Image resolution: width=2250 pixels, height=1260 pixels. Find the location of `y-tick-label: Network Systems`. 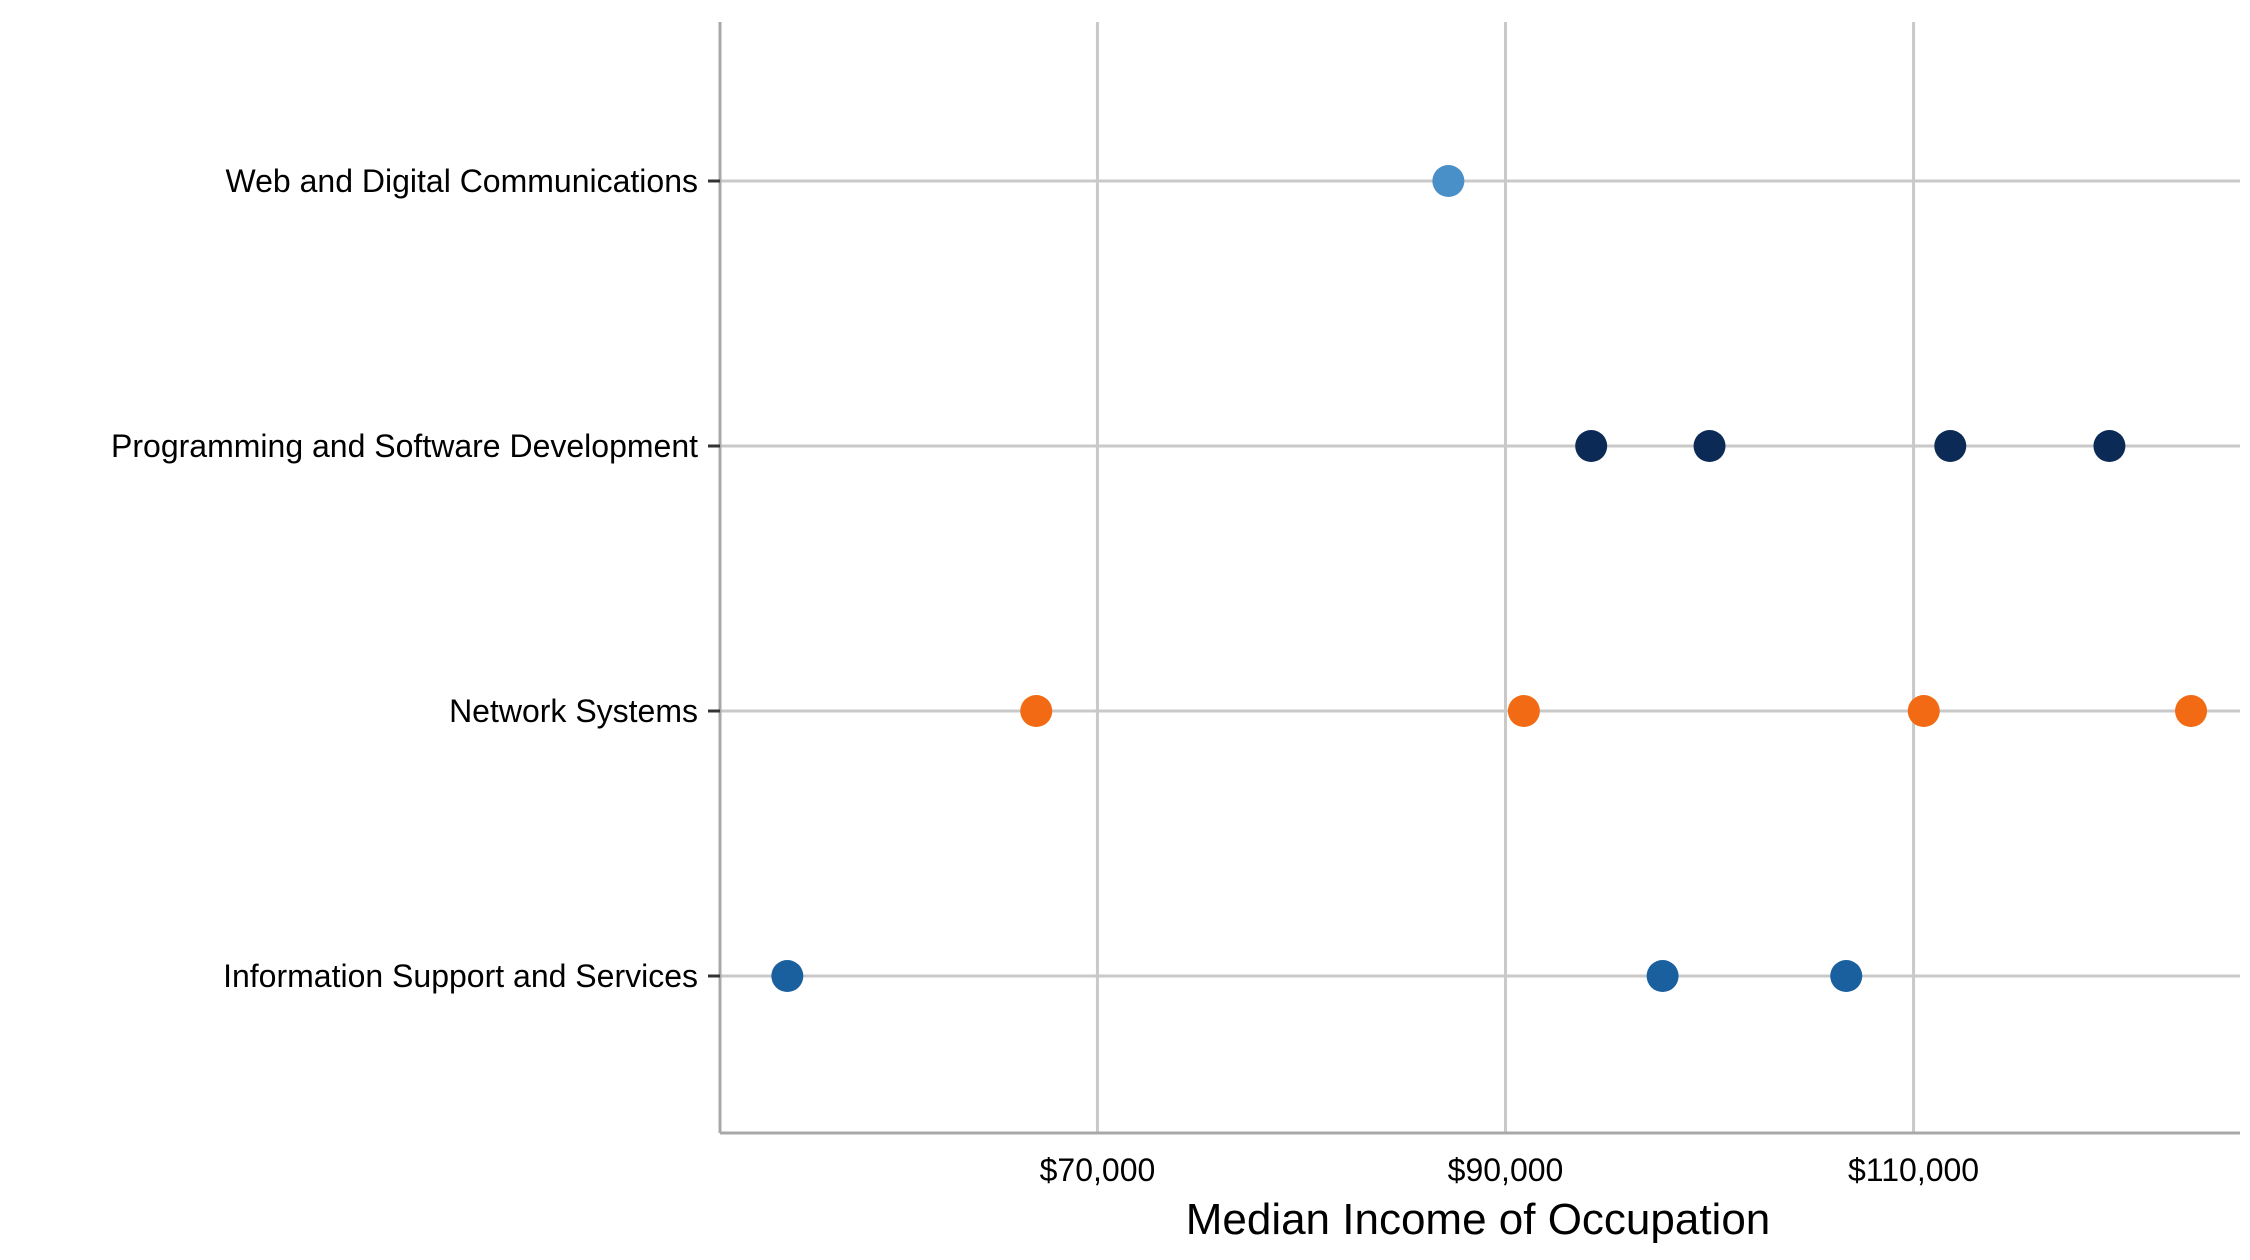

y-tick-label: Network Systems is located at coordinates (573, 711).